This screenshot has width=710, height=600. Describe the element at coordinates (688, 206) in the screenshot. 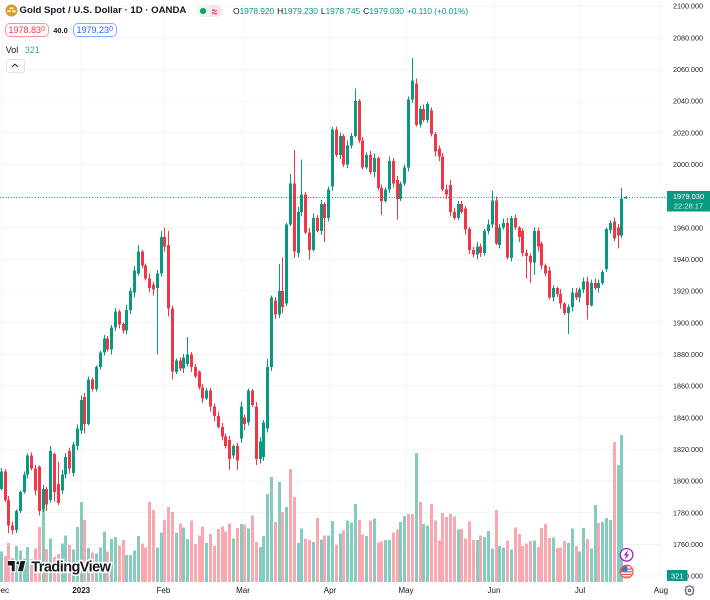

I see `svg-text: 22:28:17` at that location.